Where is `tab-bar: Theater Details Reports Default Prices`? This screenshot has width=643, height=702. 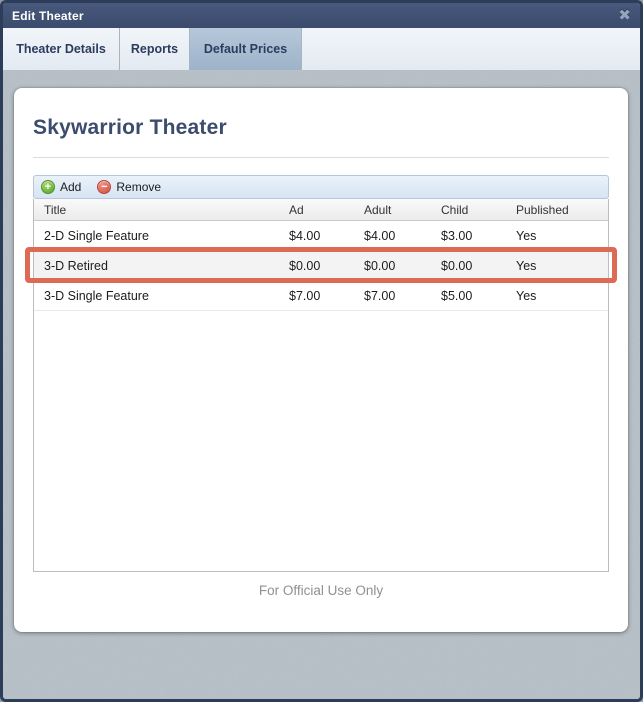
tab-bar: Theater Details Reports Default Prices is located at coordinates (321, 49).